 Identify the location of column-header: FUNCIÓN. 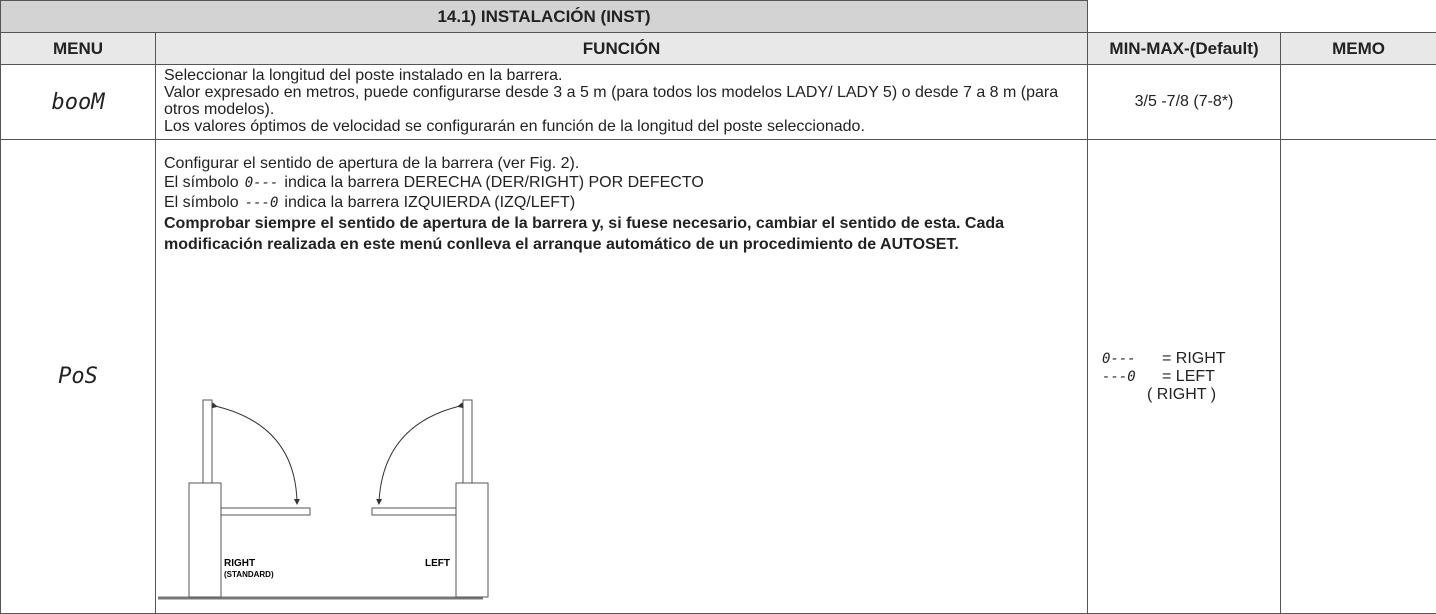
(622, 49).